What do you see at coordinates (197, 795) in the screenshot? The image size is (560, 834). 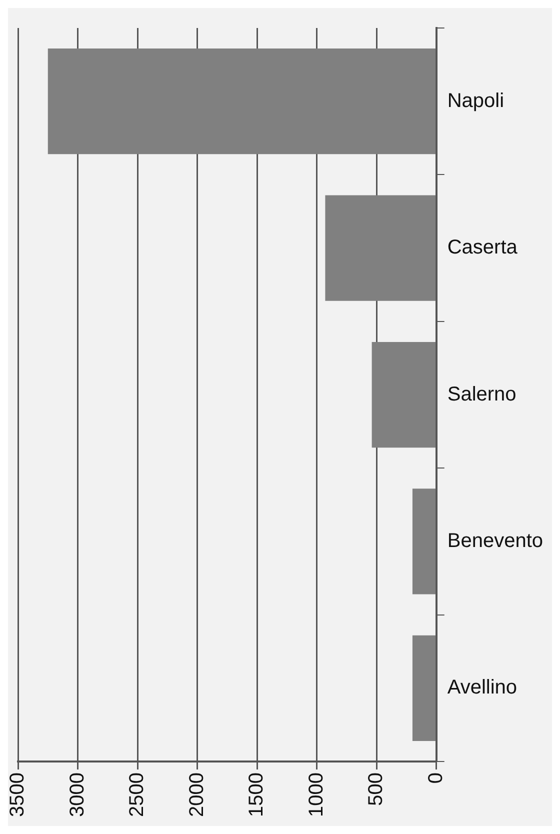 I see `x-tick-label: 2000` at bounding box center [197, 795].